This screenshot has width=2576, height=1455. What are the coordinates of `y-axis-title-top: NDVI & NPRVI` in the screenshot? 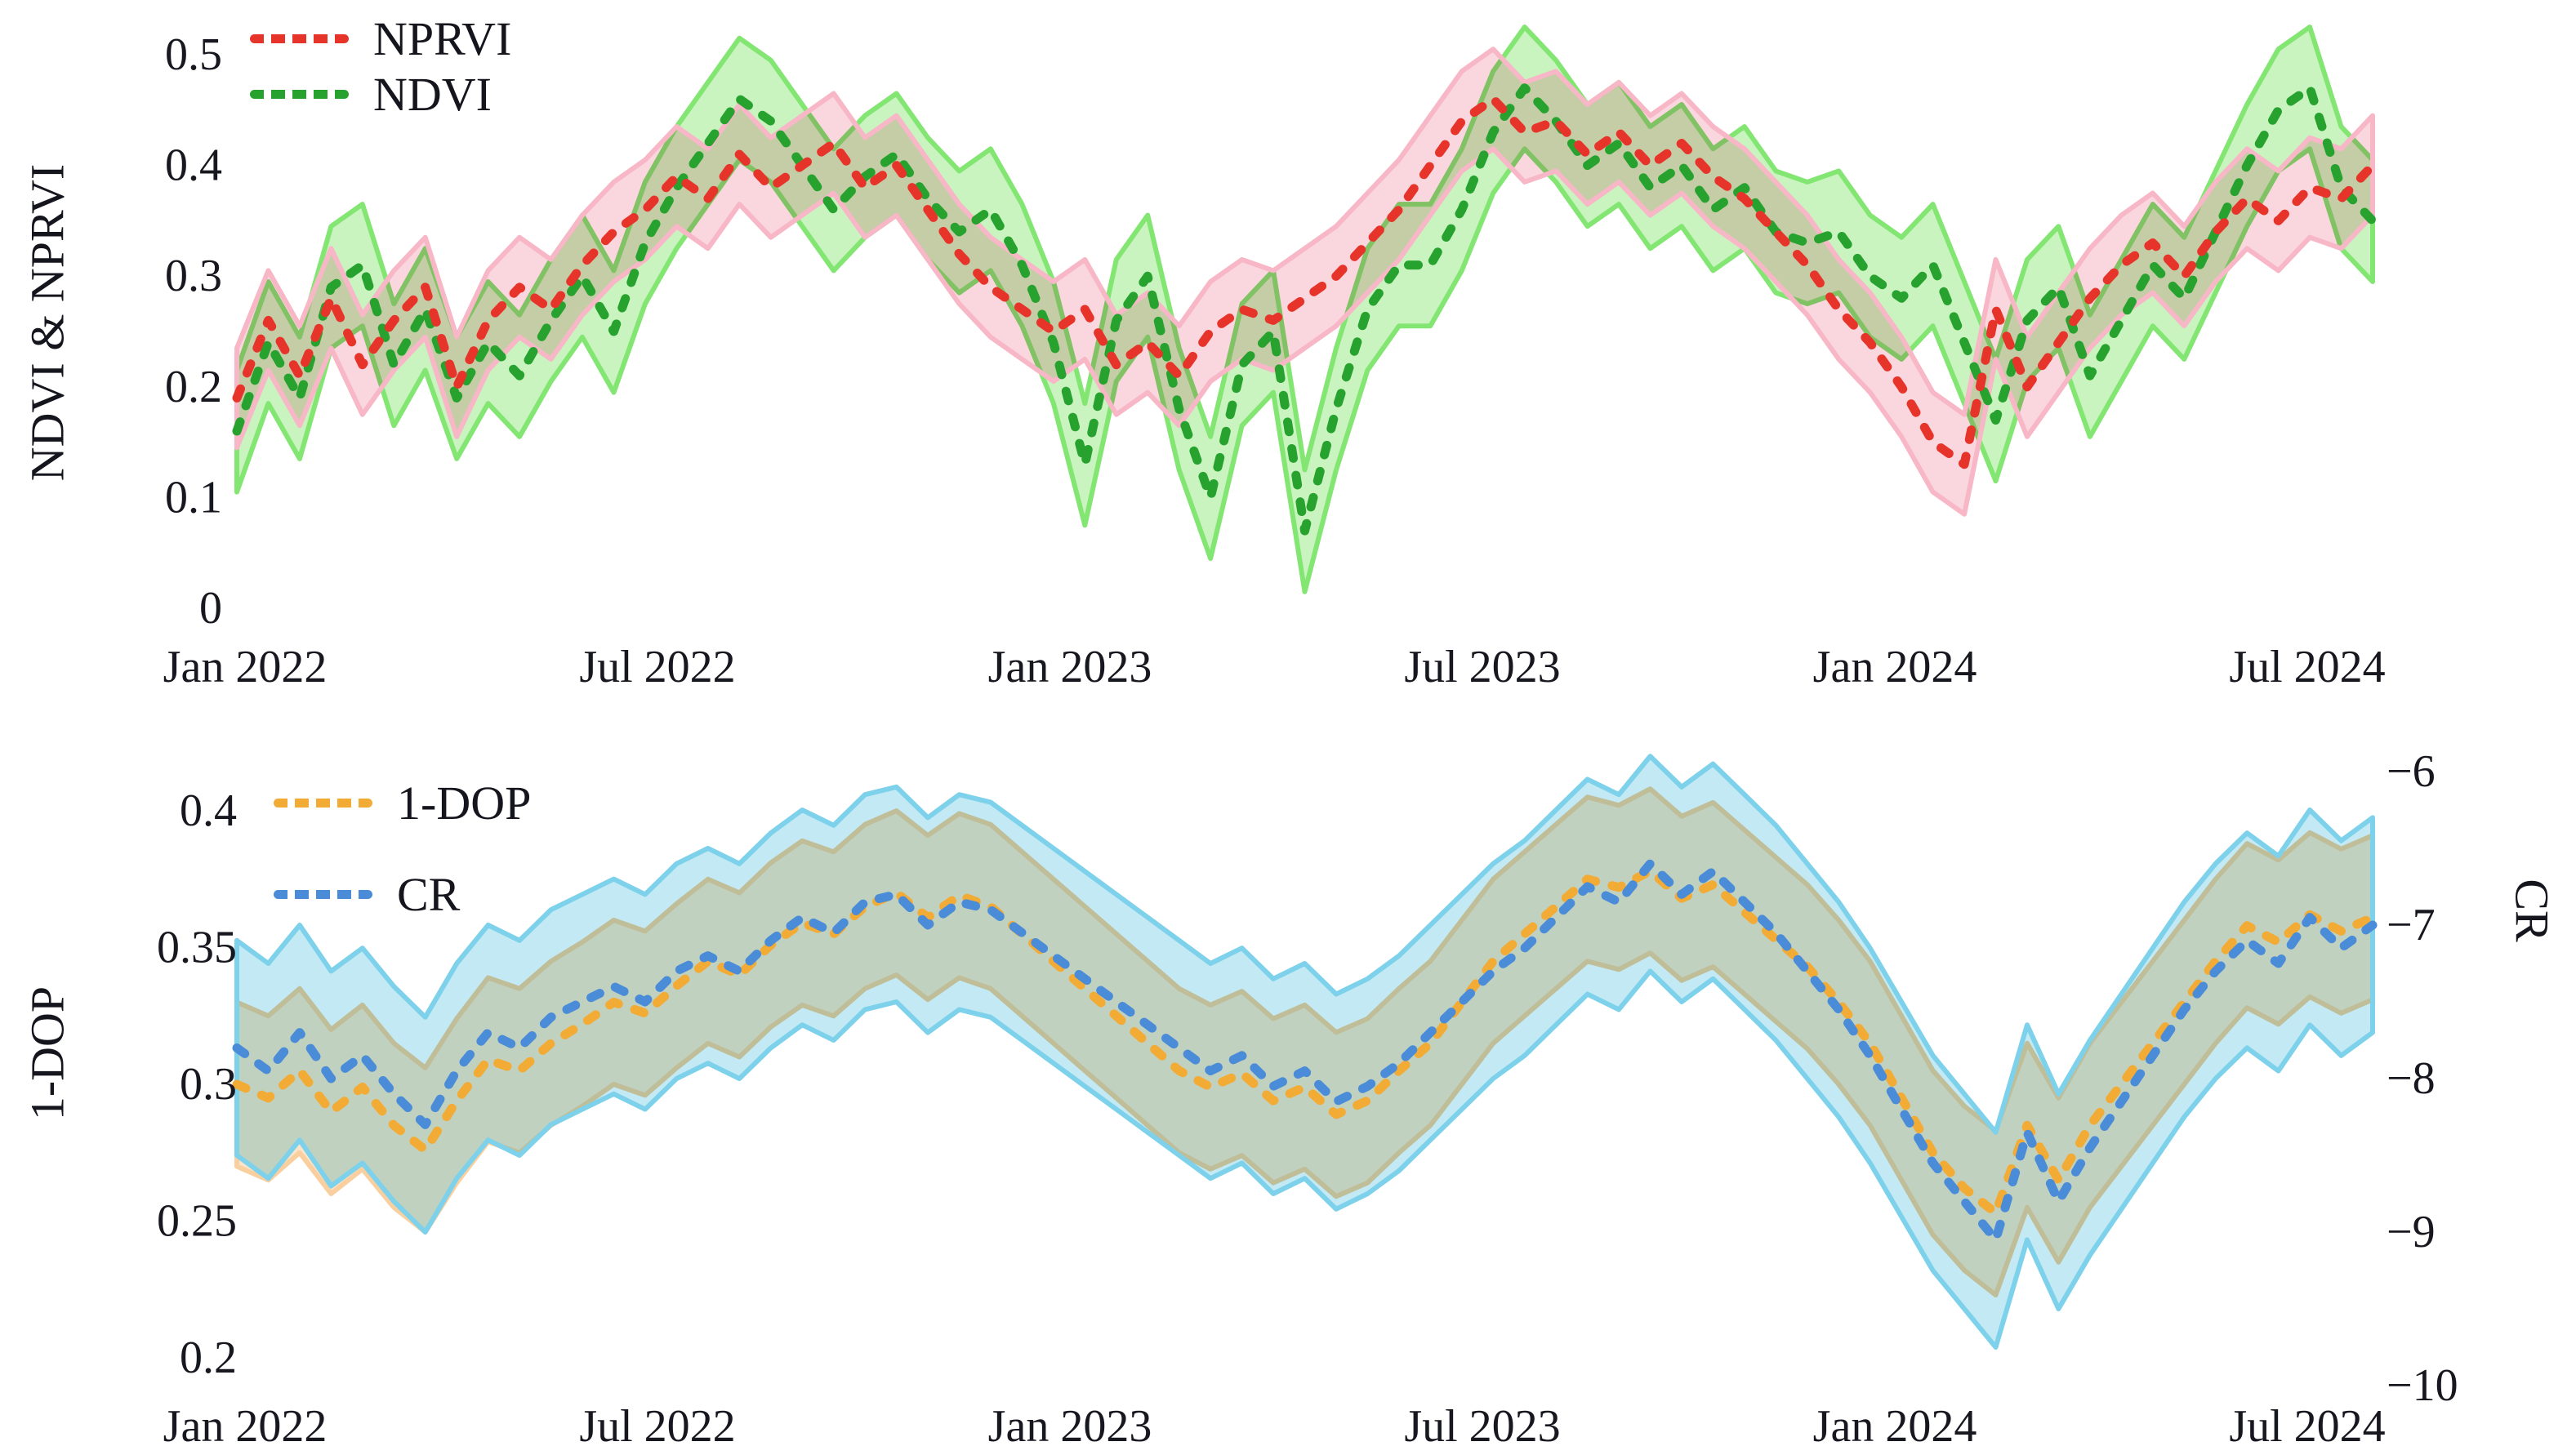 It's located at (47, 323).